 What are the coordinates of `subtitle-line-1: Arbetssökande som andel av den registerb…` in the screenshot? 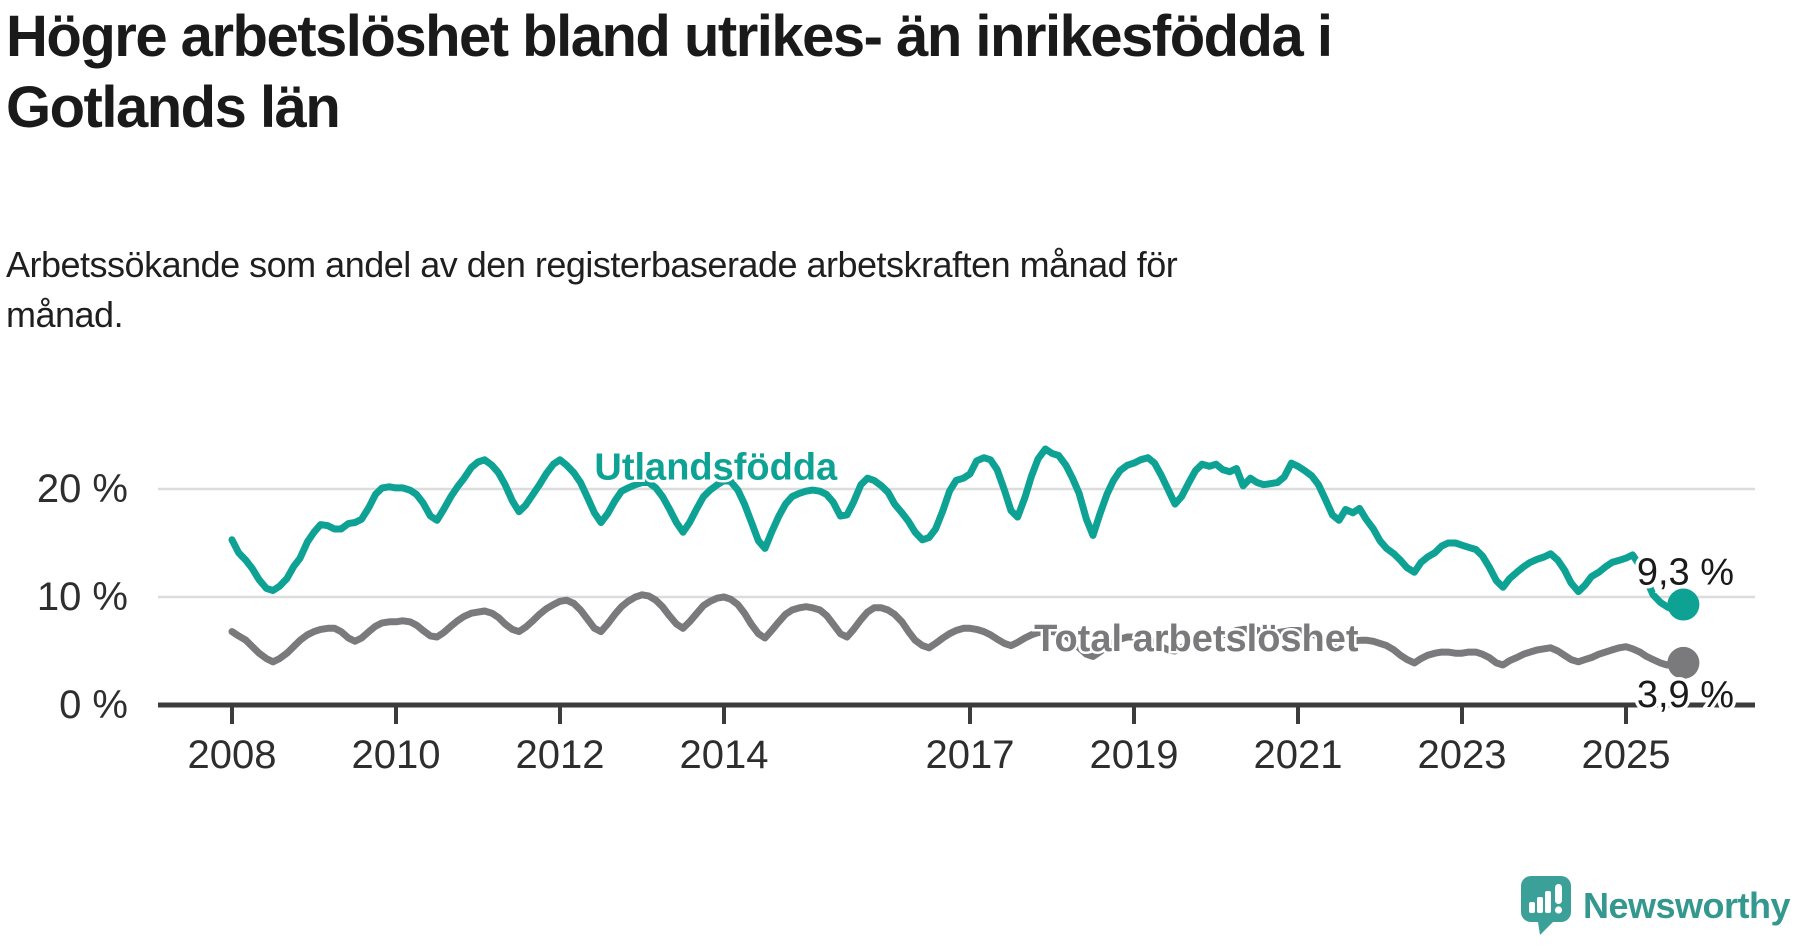 It's located at (592, 264).